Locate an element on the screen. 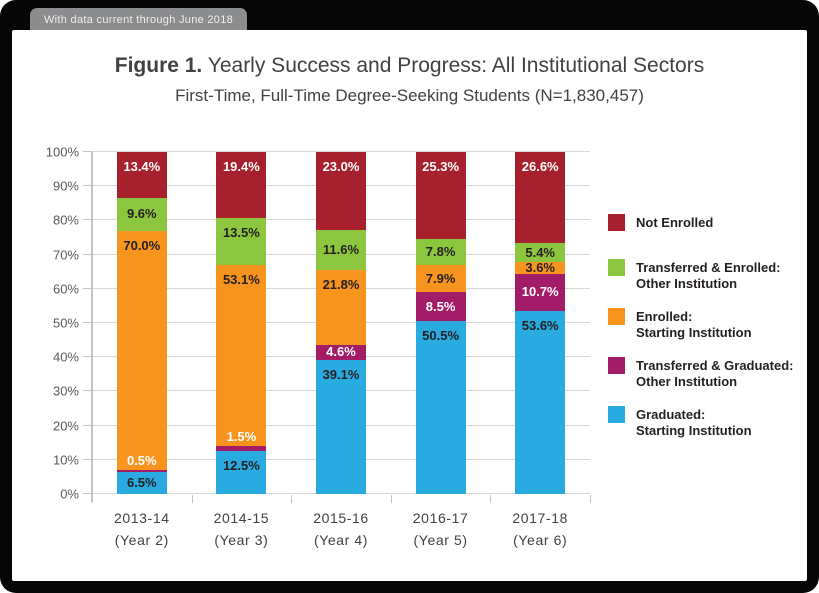 This screenshot has width=819, height=593. bar-segment-transferred-enrolled-other: 7.8% is located at coordinates (440, 252).